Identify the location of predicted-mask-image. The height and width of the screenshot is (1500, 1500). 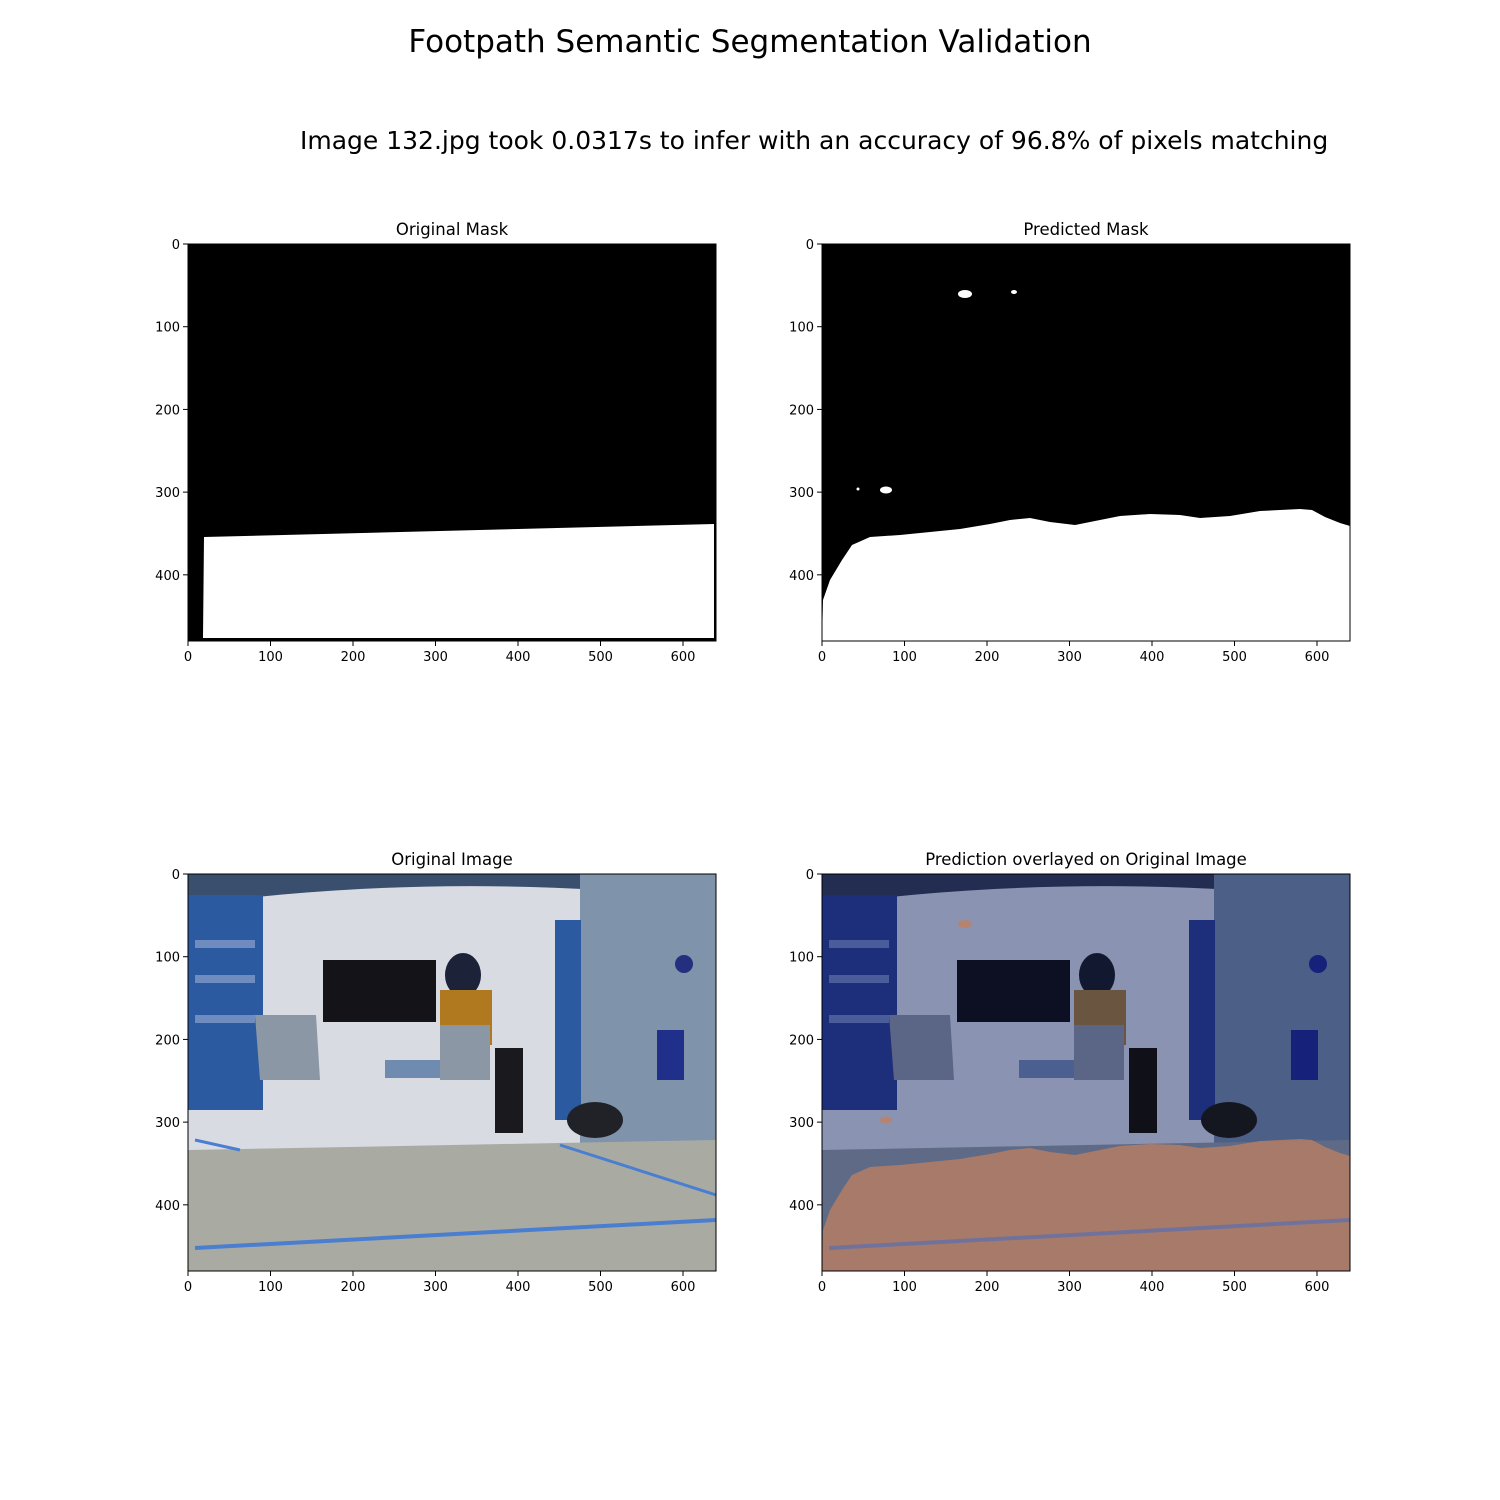
(1086, 442).